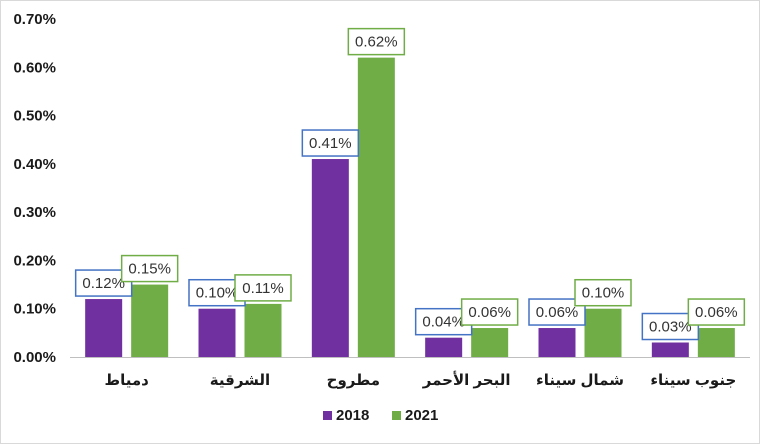  What do you see at coordinates (34, 116) in the screenshot?
I see `y-tick-label: 0.50%` at bounding box center [34, 116].